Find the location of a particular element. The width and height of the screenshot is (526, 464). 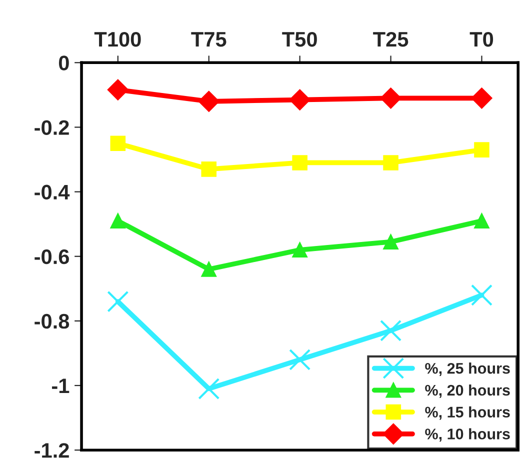

y-tick-label: 0 is located at coordinates (63, 63).